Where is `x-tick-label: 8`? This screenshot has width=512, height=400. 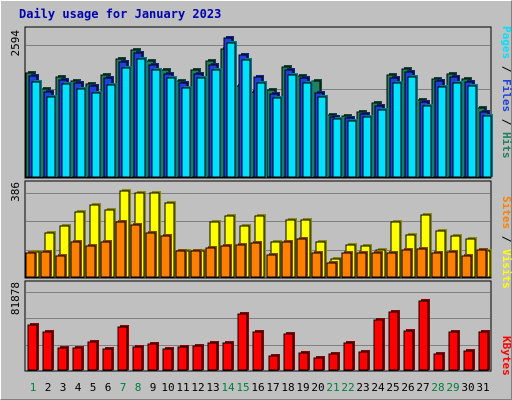 x-tick-label: 8 is located at coordinates (138, 387).